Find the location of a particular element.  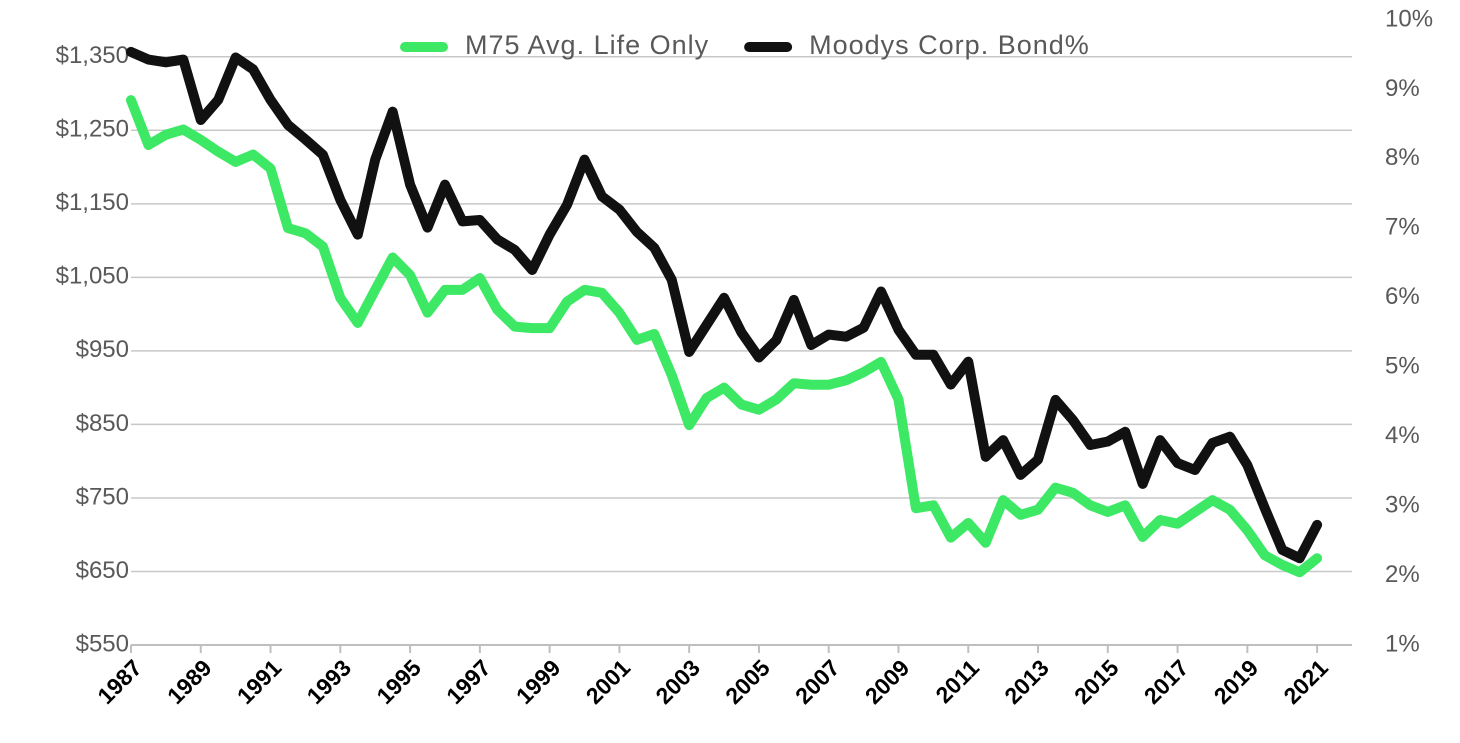

y-tick-label: $850 is located at coordinates (102, 423).